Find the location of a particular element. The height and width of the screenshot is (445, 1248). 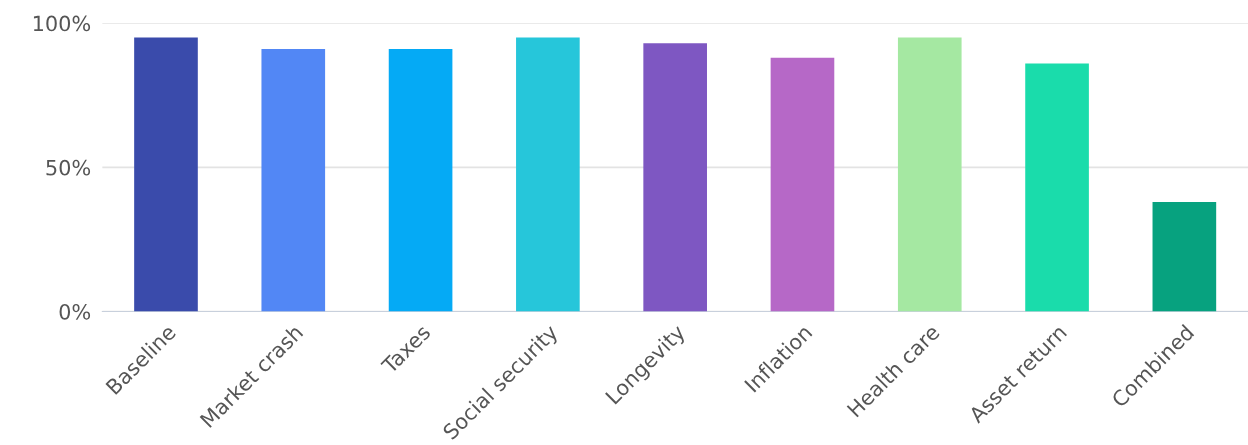

y-tick-label: 100% is located at coordinates (62, 23).